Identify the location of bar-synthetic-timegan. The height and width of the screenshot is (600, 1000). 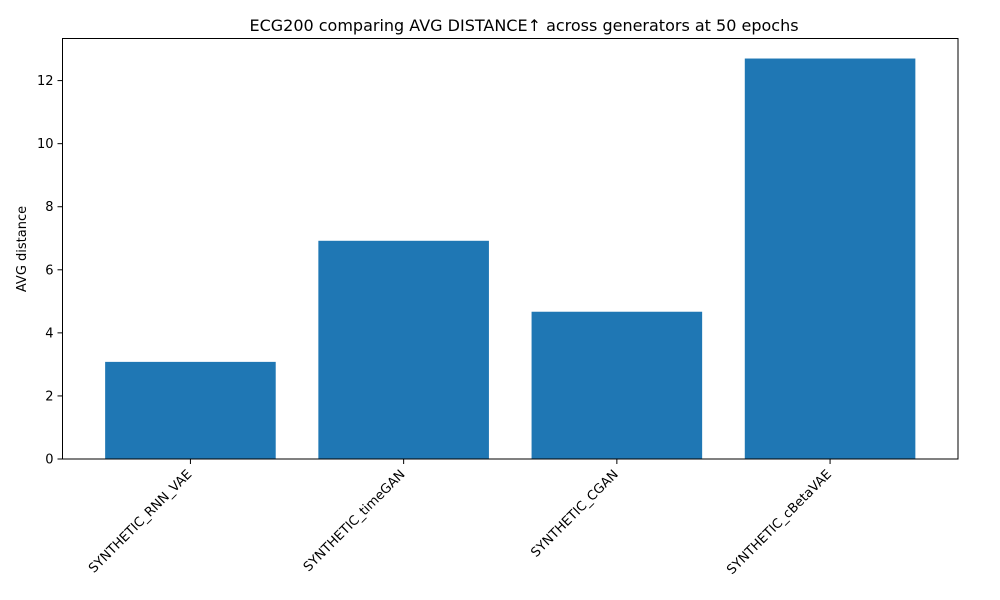
(403, 349).